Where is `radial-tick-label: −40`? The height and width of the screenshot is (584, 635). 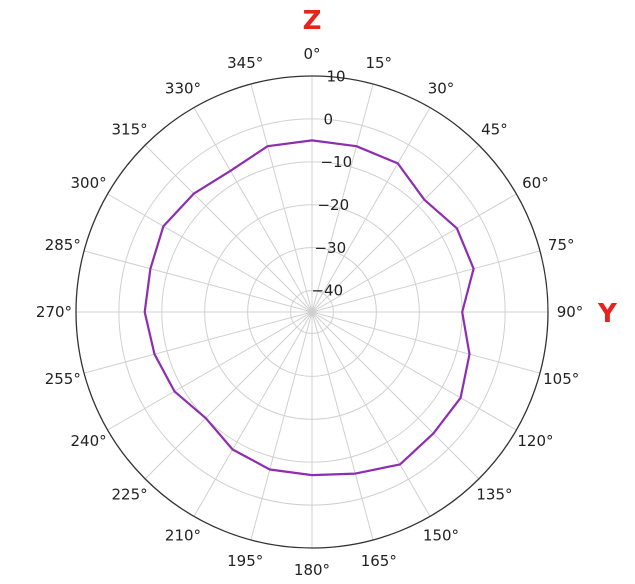 radial-tick-label: −40 is located at coordinates (327, 291).